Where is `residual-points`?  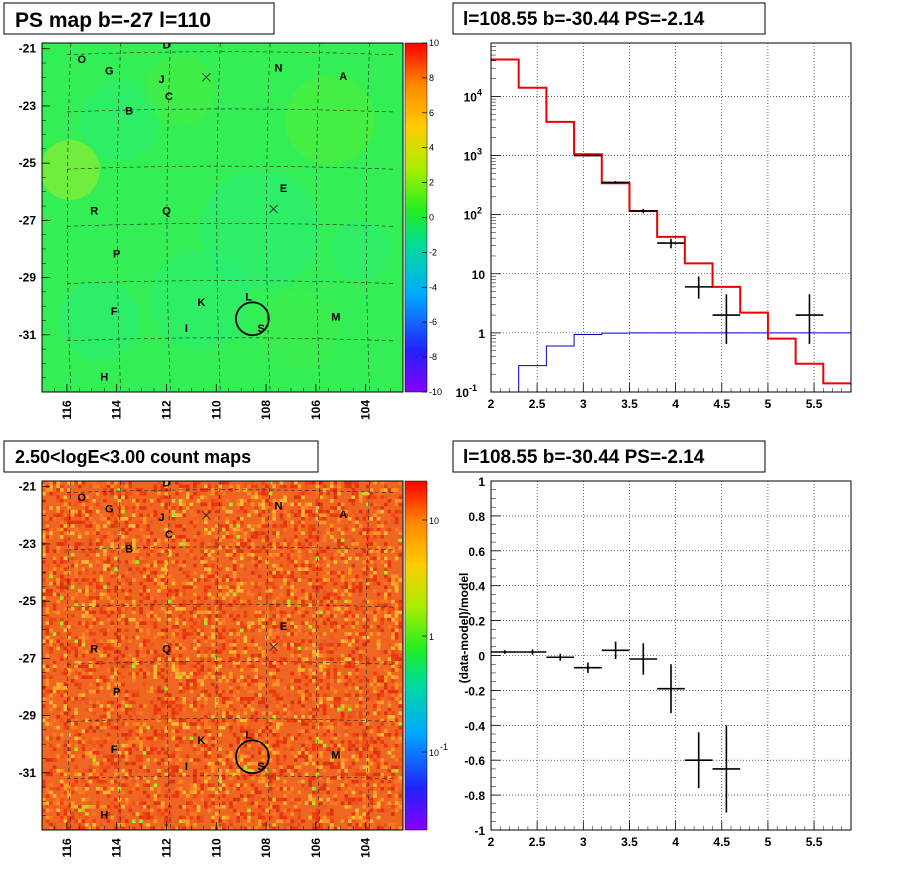 residual-points is located at coordinates (616, 727).